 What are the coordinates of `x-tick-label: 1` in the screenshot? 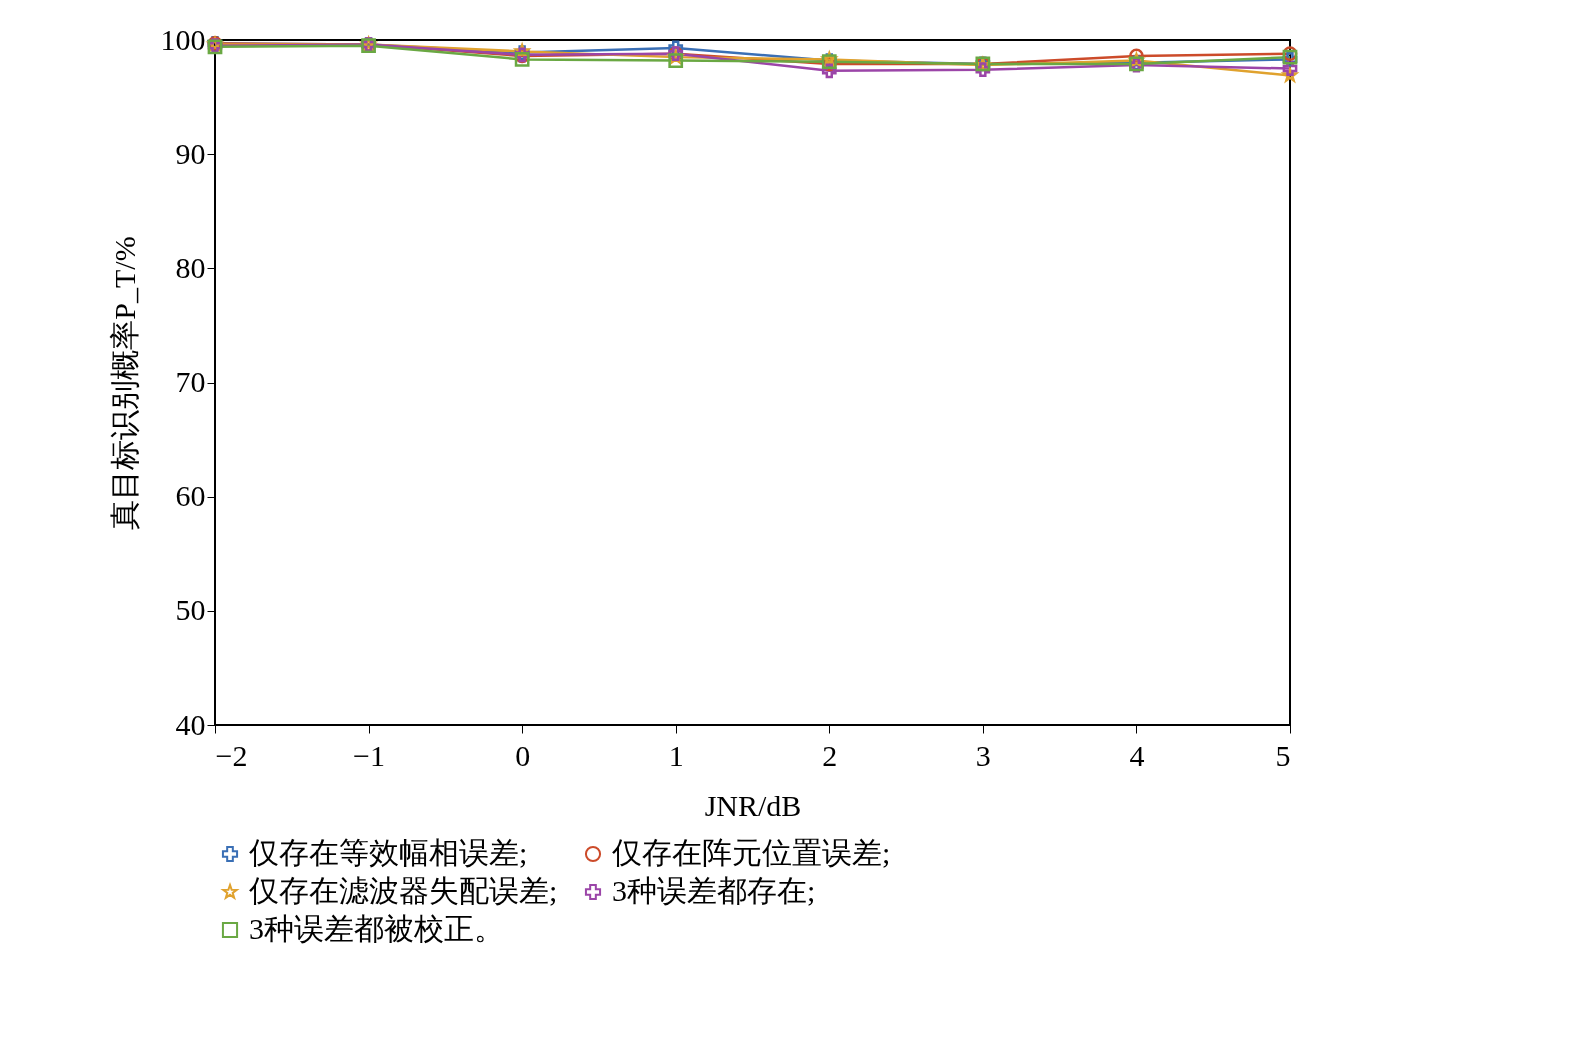 It's located at (676, 755).